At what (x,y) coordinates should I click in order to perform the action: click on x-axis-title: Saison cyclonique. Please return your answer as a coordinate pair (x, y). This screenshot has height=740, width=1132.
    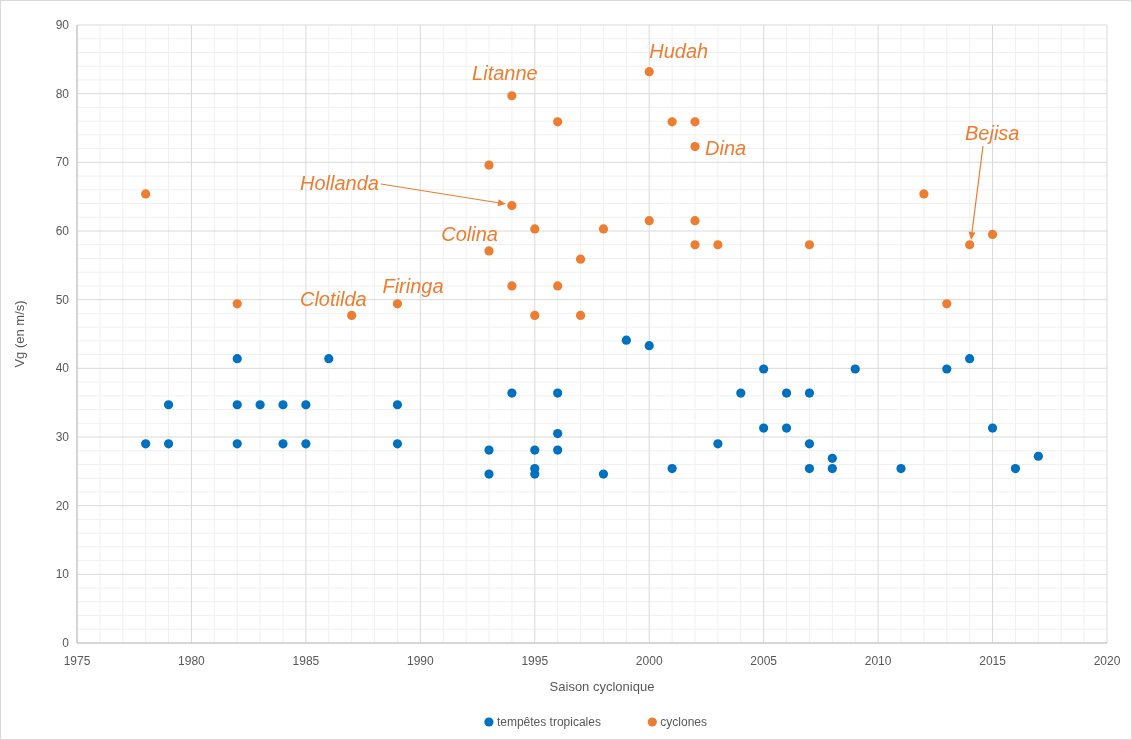
    Looking at the image, I should click on (602, 686).